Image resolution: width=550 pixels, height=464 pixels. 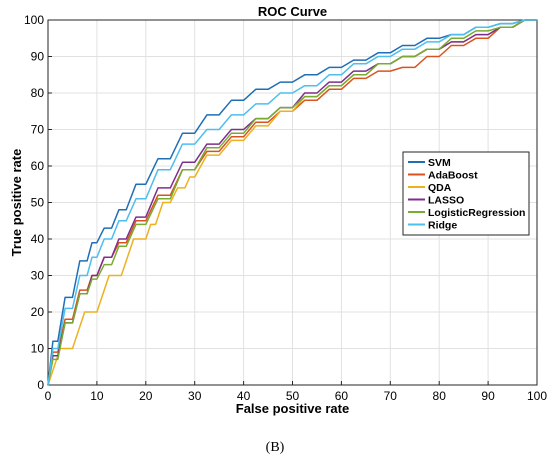 I want to click on y-tick-label: 0, so click(x=40, y=385).